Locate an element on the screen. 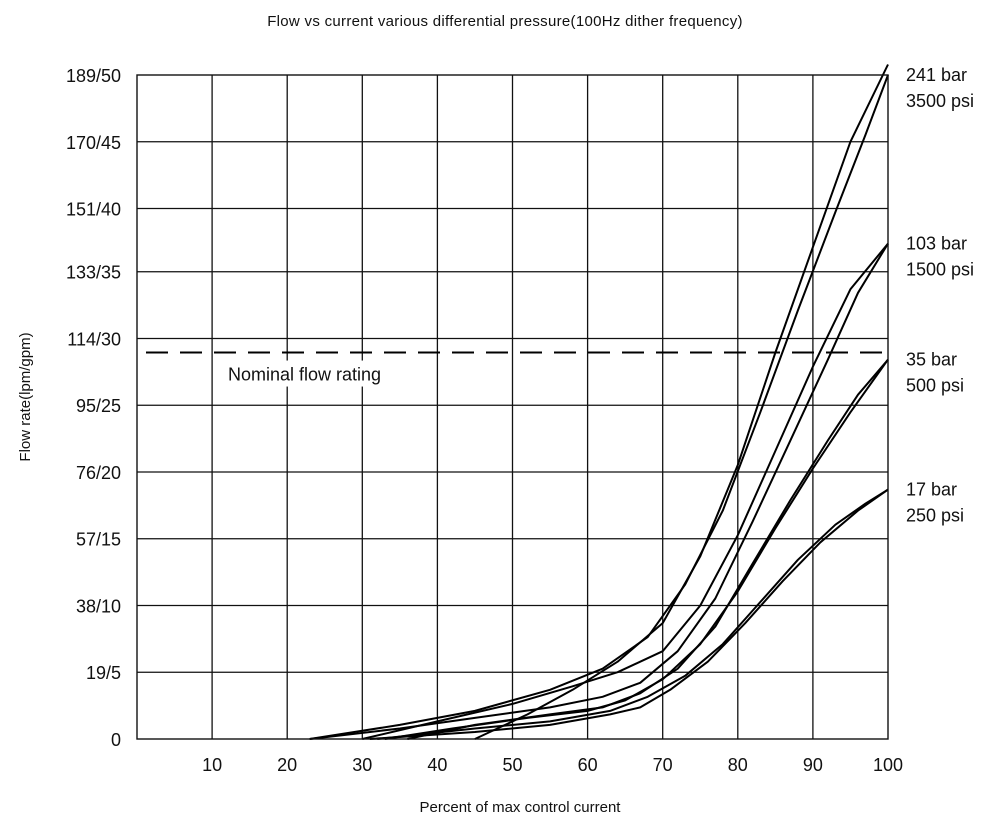  curve-label: 17 bar is located at coordinates (931, 490).